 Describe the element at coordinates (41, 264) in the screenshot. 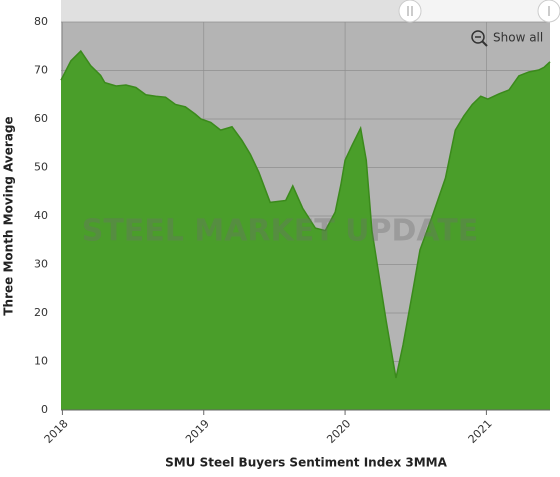

I see `y-tick-label: 30` at that location.